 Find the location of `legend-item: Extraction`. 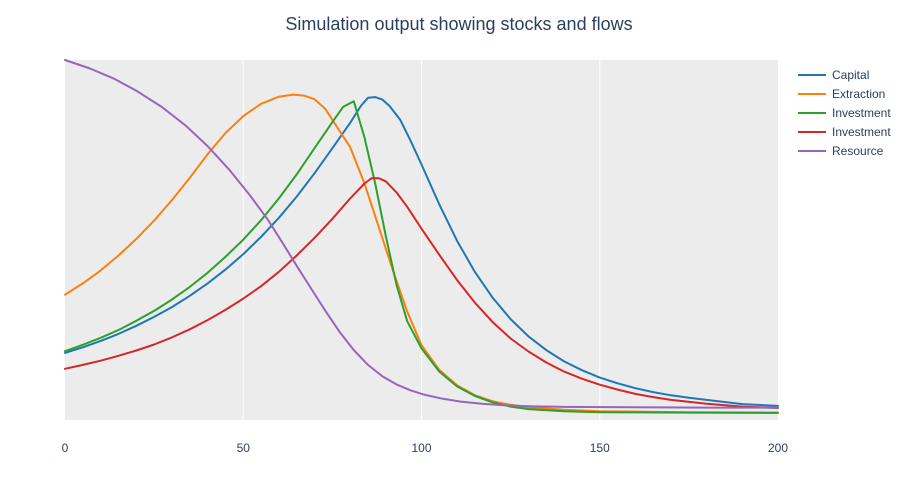

legend-item: Extraction is located at coordinates (841, 94).